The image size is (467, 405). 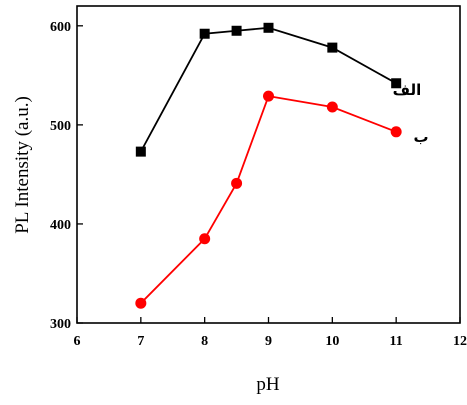 I want to click on x-tick-label: 11, so click(x=396, y=341).